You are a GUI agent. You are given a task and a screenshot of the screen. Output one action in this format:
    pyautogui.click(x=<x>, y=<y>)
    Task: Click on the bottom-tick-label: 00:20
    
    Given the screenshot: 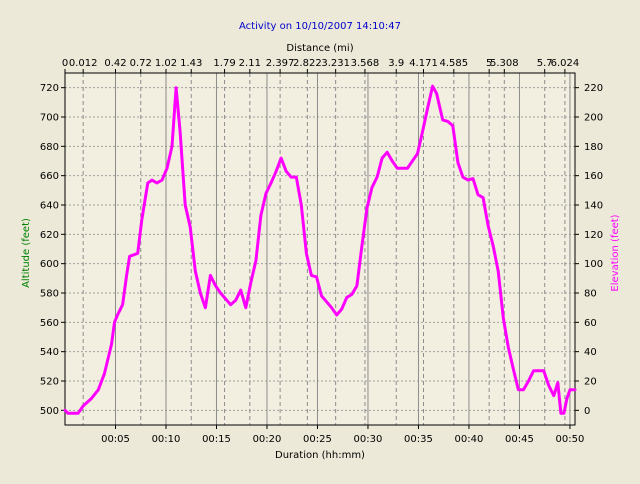 What is the action you would take?
    pyautogui.click(x=267, y=439)
    